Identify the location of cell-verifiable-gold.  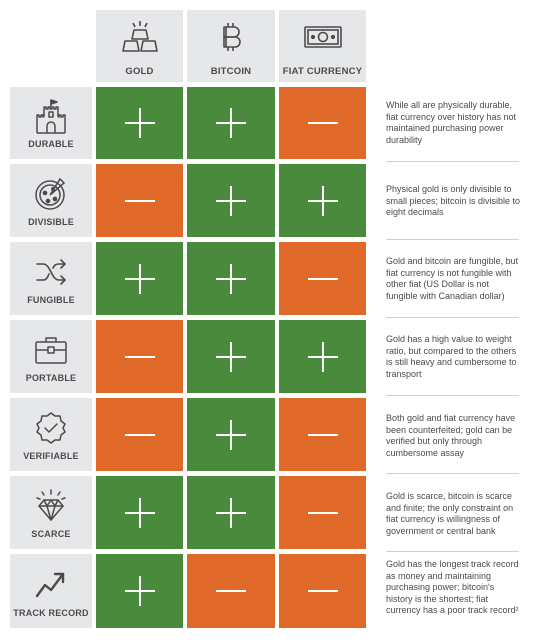
(139, 434).